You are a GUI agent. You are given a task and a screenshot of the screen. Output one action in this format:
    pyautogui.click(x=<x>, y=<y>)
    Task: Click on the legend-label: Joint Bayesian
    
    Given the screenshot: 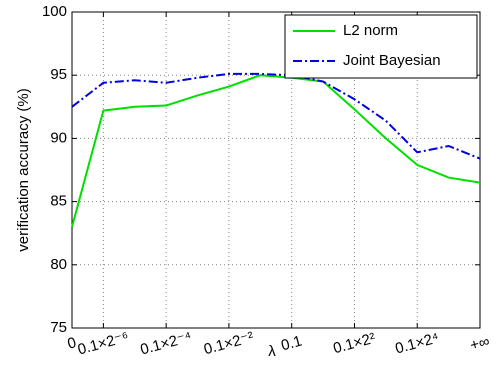 What is the action you would take?
    pyautogui.click(x=392, y=60)
    